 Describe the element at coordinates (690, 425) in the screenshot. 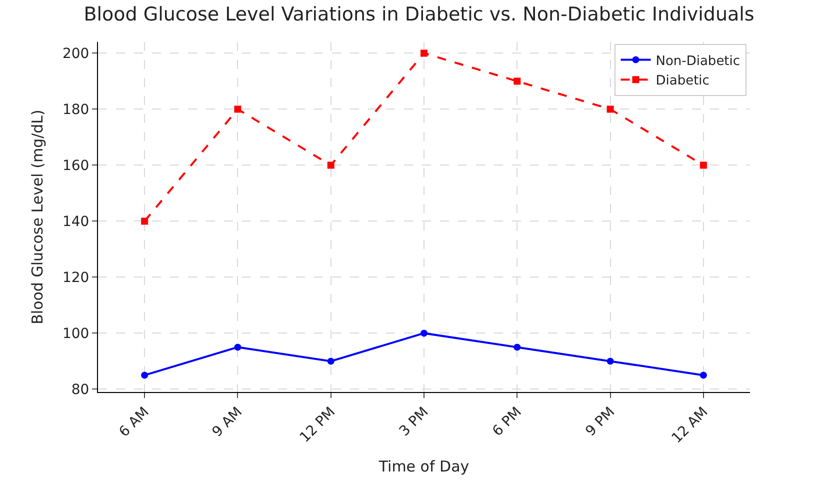

I see `x-tick-label: 12 AM` at that location.